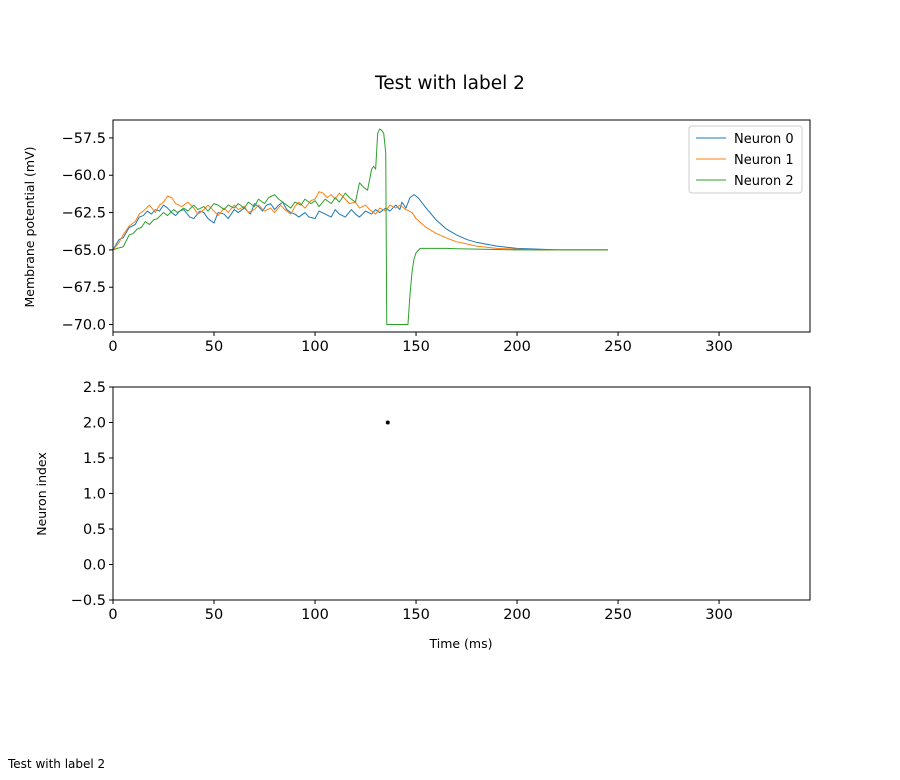  Describe the element at coordinates (94, 566) in the screenshot. I see `y-tick-label: 0.0` at that location.